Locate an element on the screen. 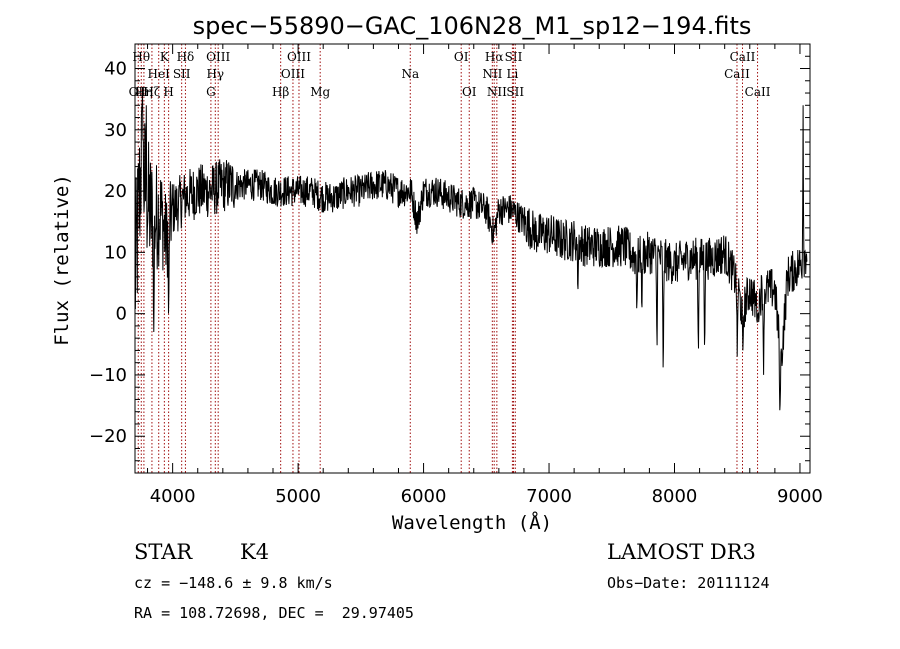 The height and width of the screenshot is (649, 900). line-marker-label: Hζ is located at coordinates (151, 92).